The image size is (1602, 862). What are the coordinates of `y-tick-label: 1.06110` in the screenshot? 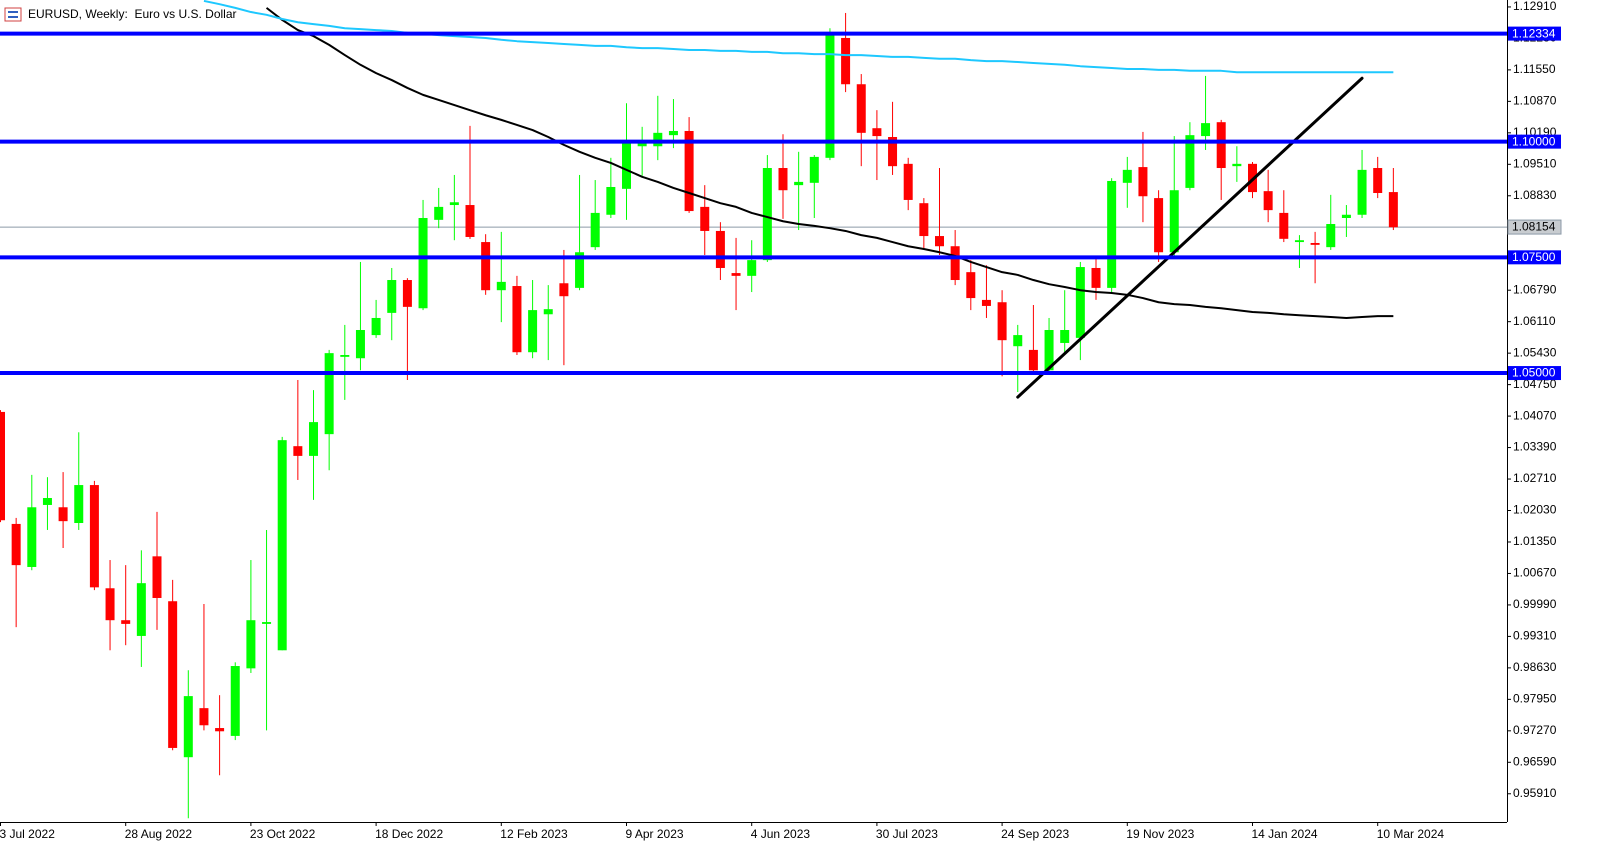 It's located at (1534, 321).